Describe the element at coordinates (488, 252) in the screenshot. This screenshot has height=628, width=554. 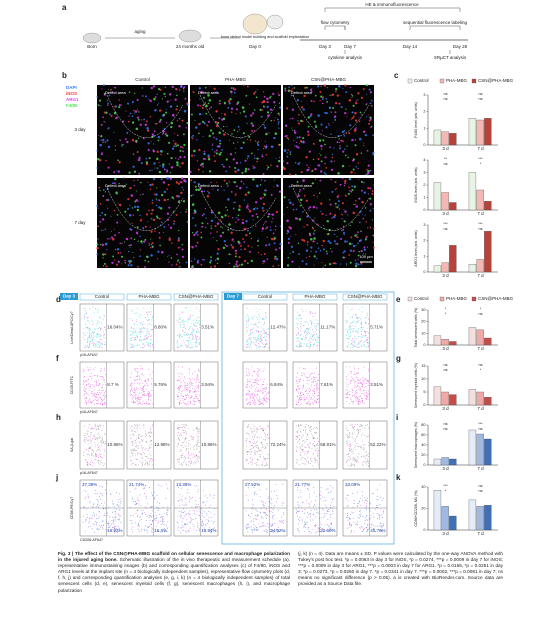
I see `bar` at that location.